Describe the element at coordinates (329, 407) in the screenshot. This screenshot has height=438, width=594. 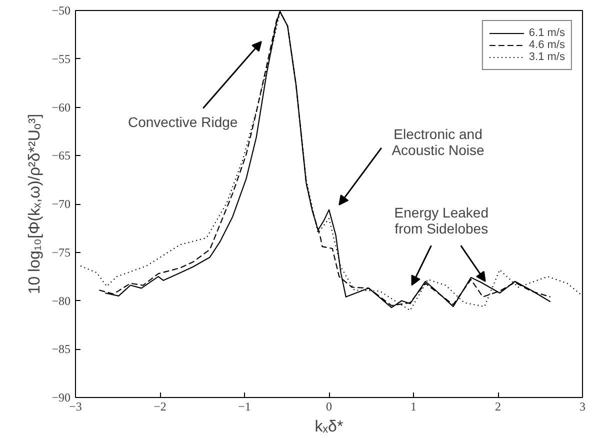
I see `x-tick-label: 0` at that location.